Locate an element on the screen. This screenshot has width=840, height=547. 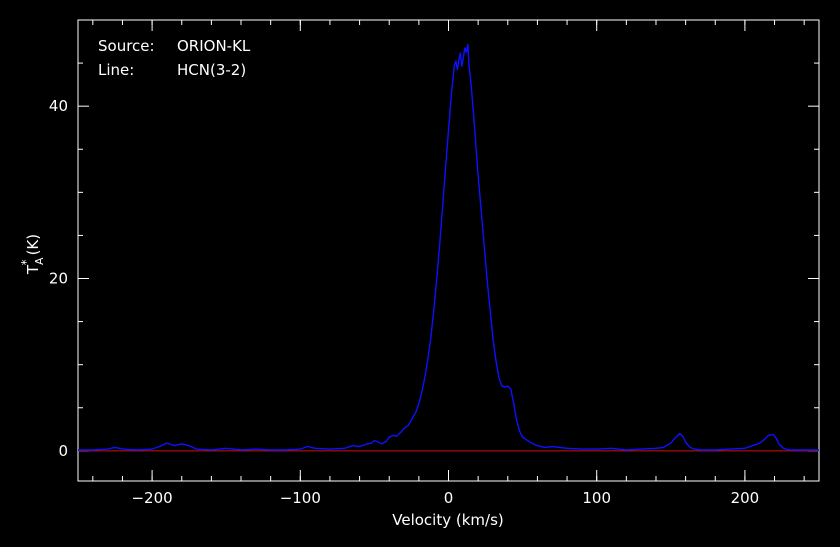
y-tick-label: 0 is located at coordinates (63, 451).